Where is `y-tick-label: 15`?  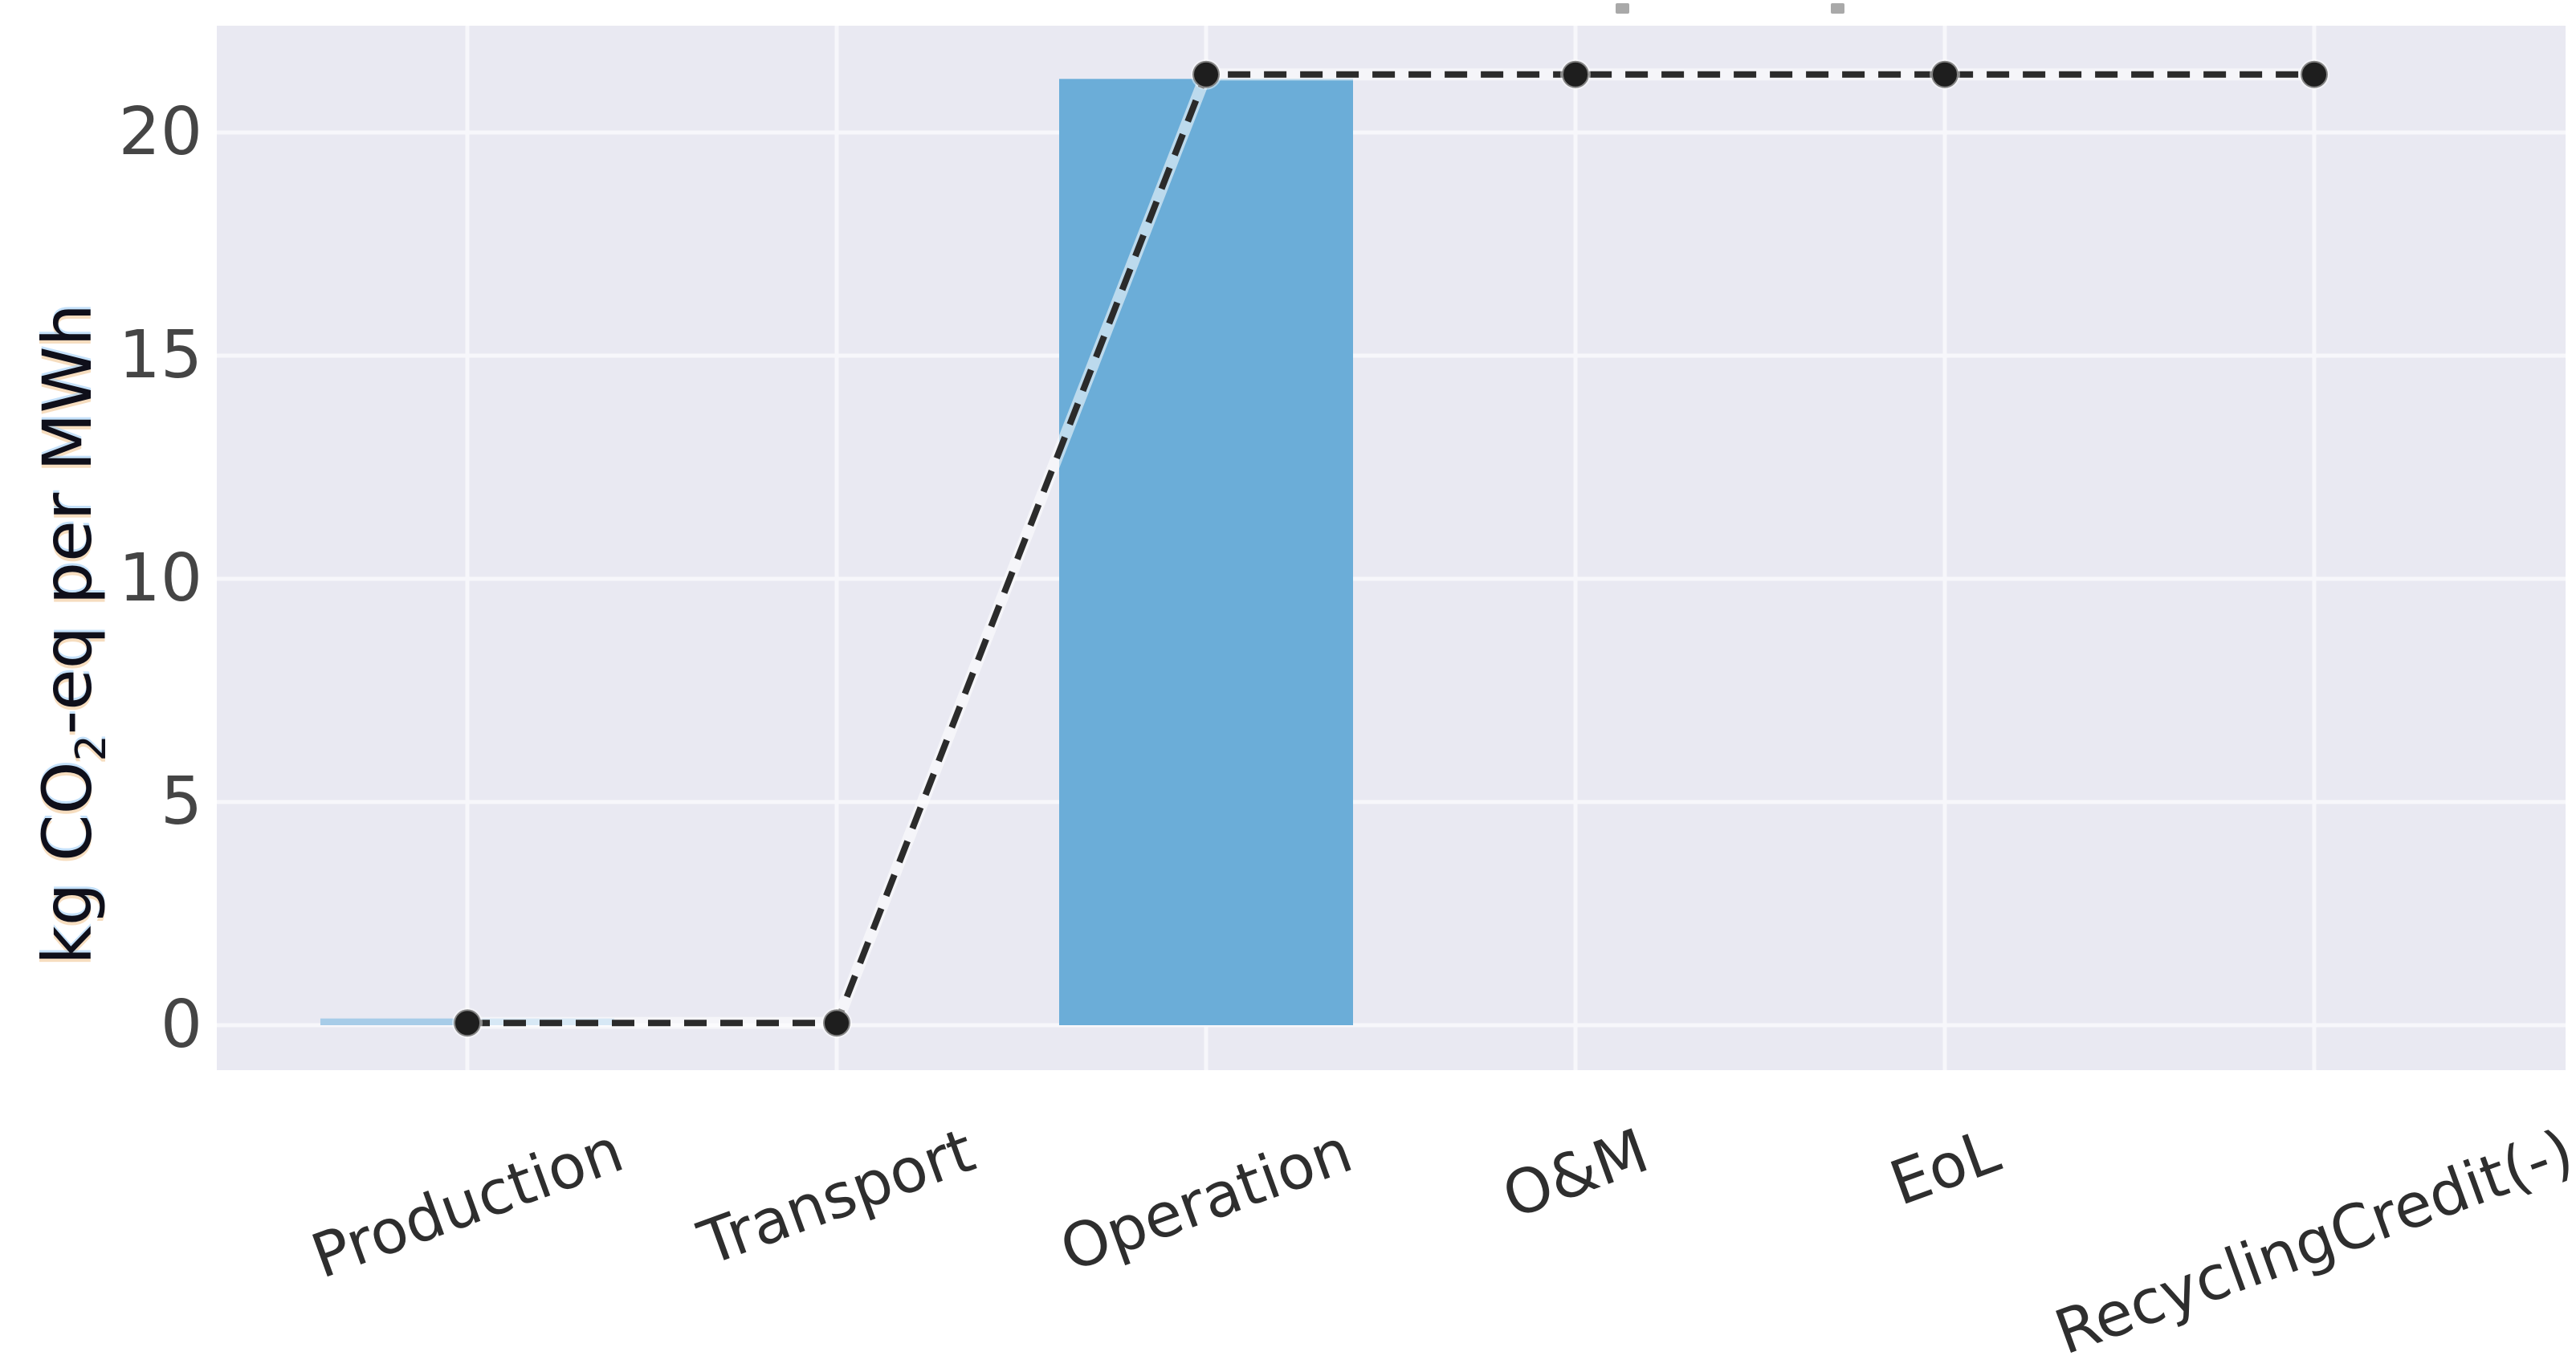 y-tick-label: 15 is located at coordinates (160, 355).